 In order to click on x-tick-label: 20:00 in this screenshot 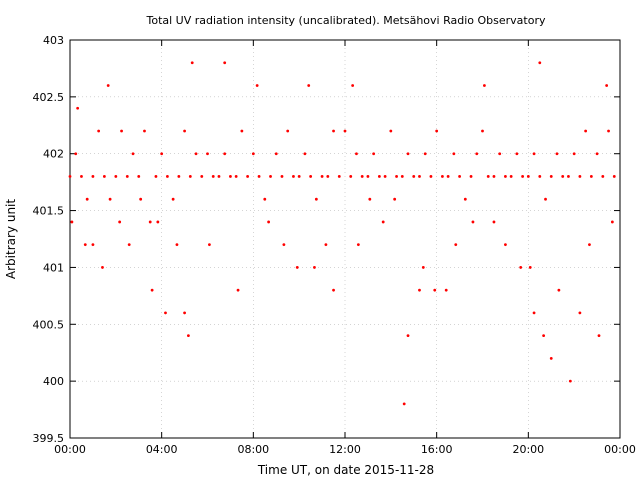, I will do `click(528, 449)`.